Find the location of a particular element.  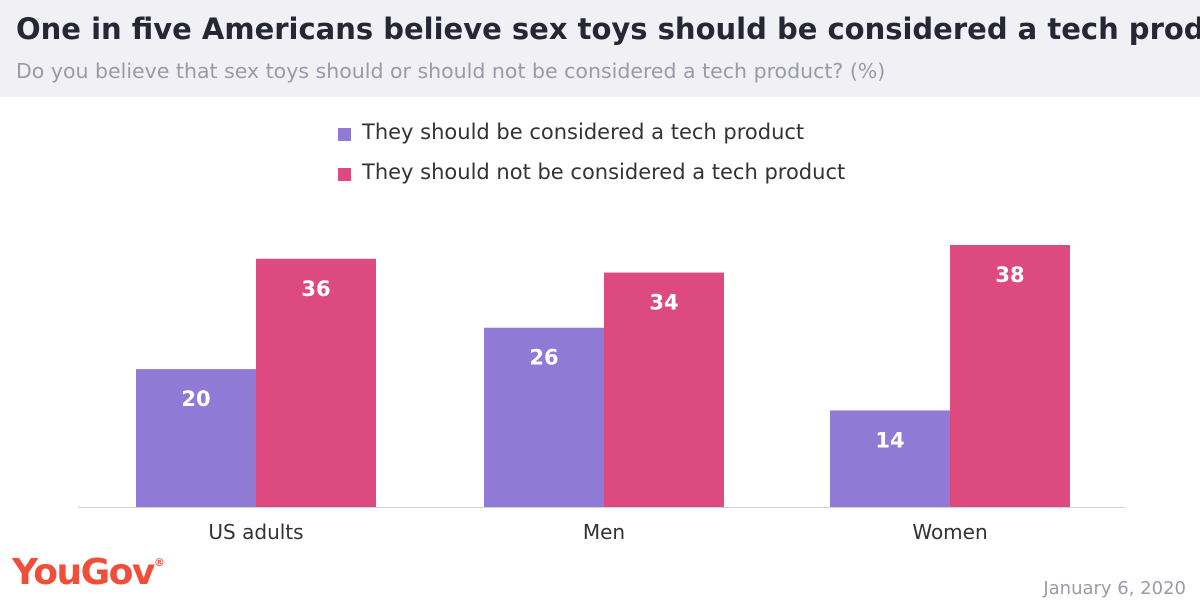

logo-text: YouGov is located at coordinates (83, 572).